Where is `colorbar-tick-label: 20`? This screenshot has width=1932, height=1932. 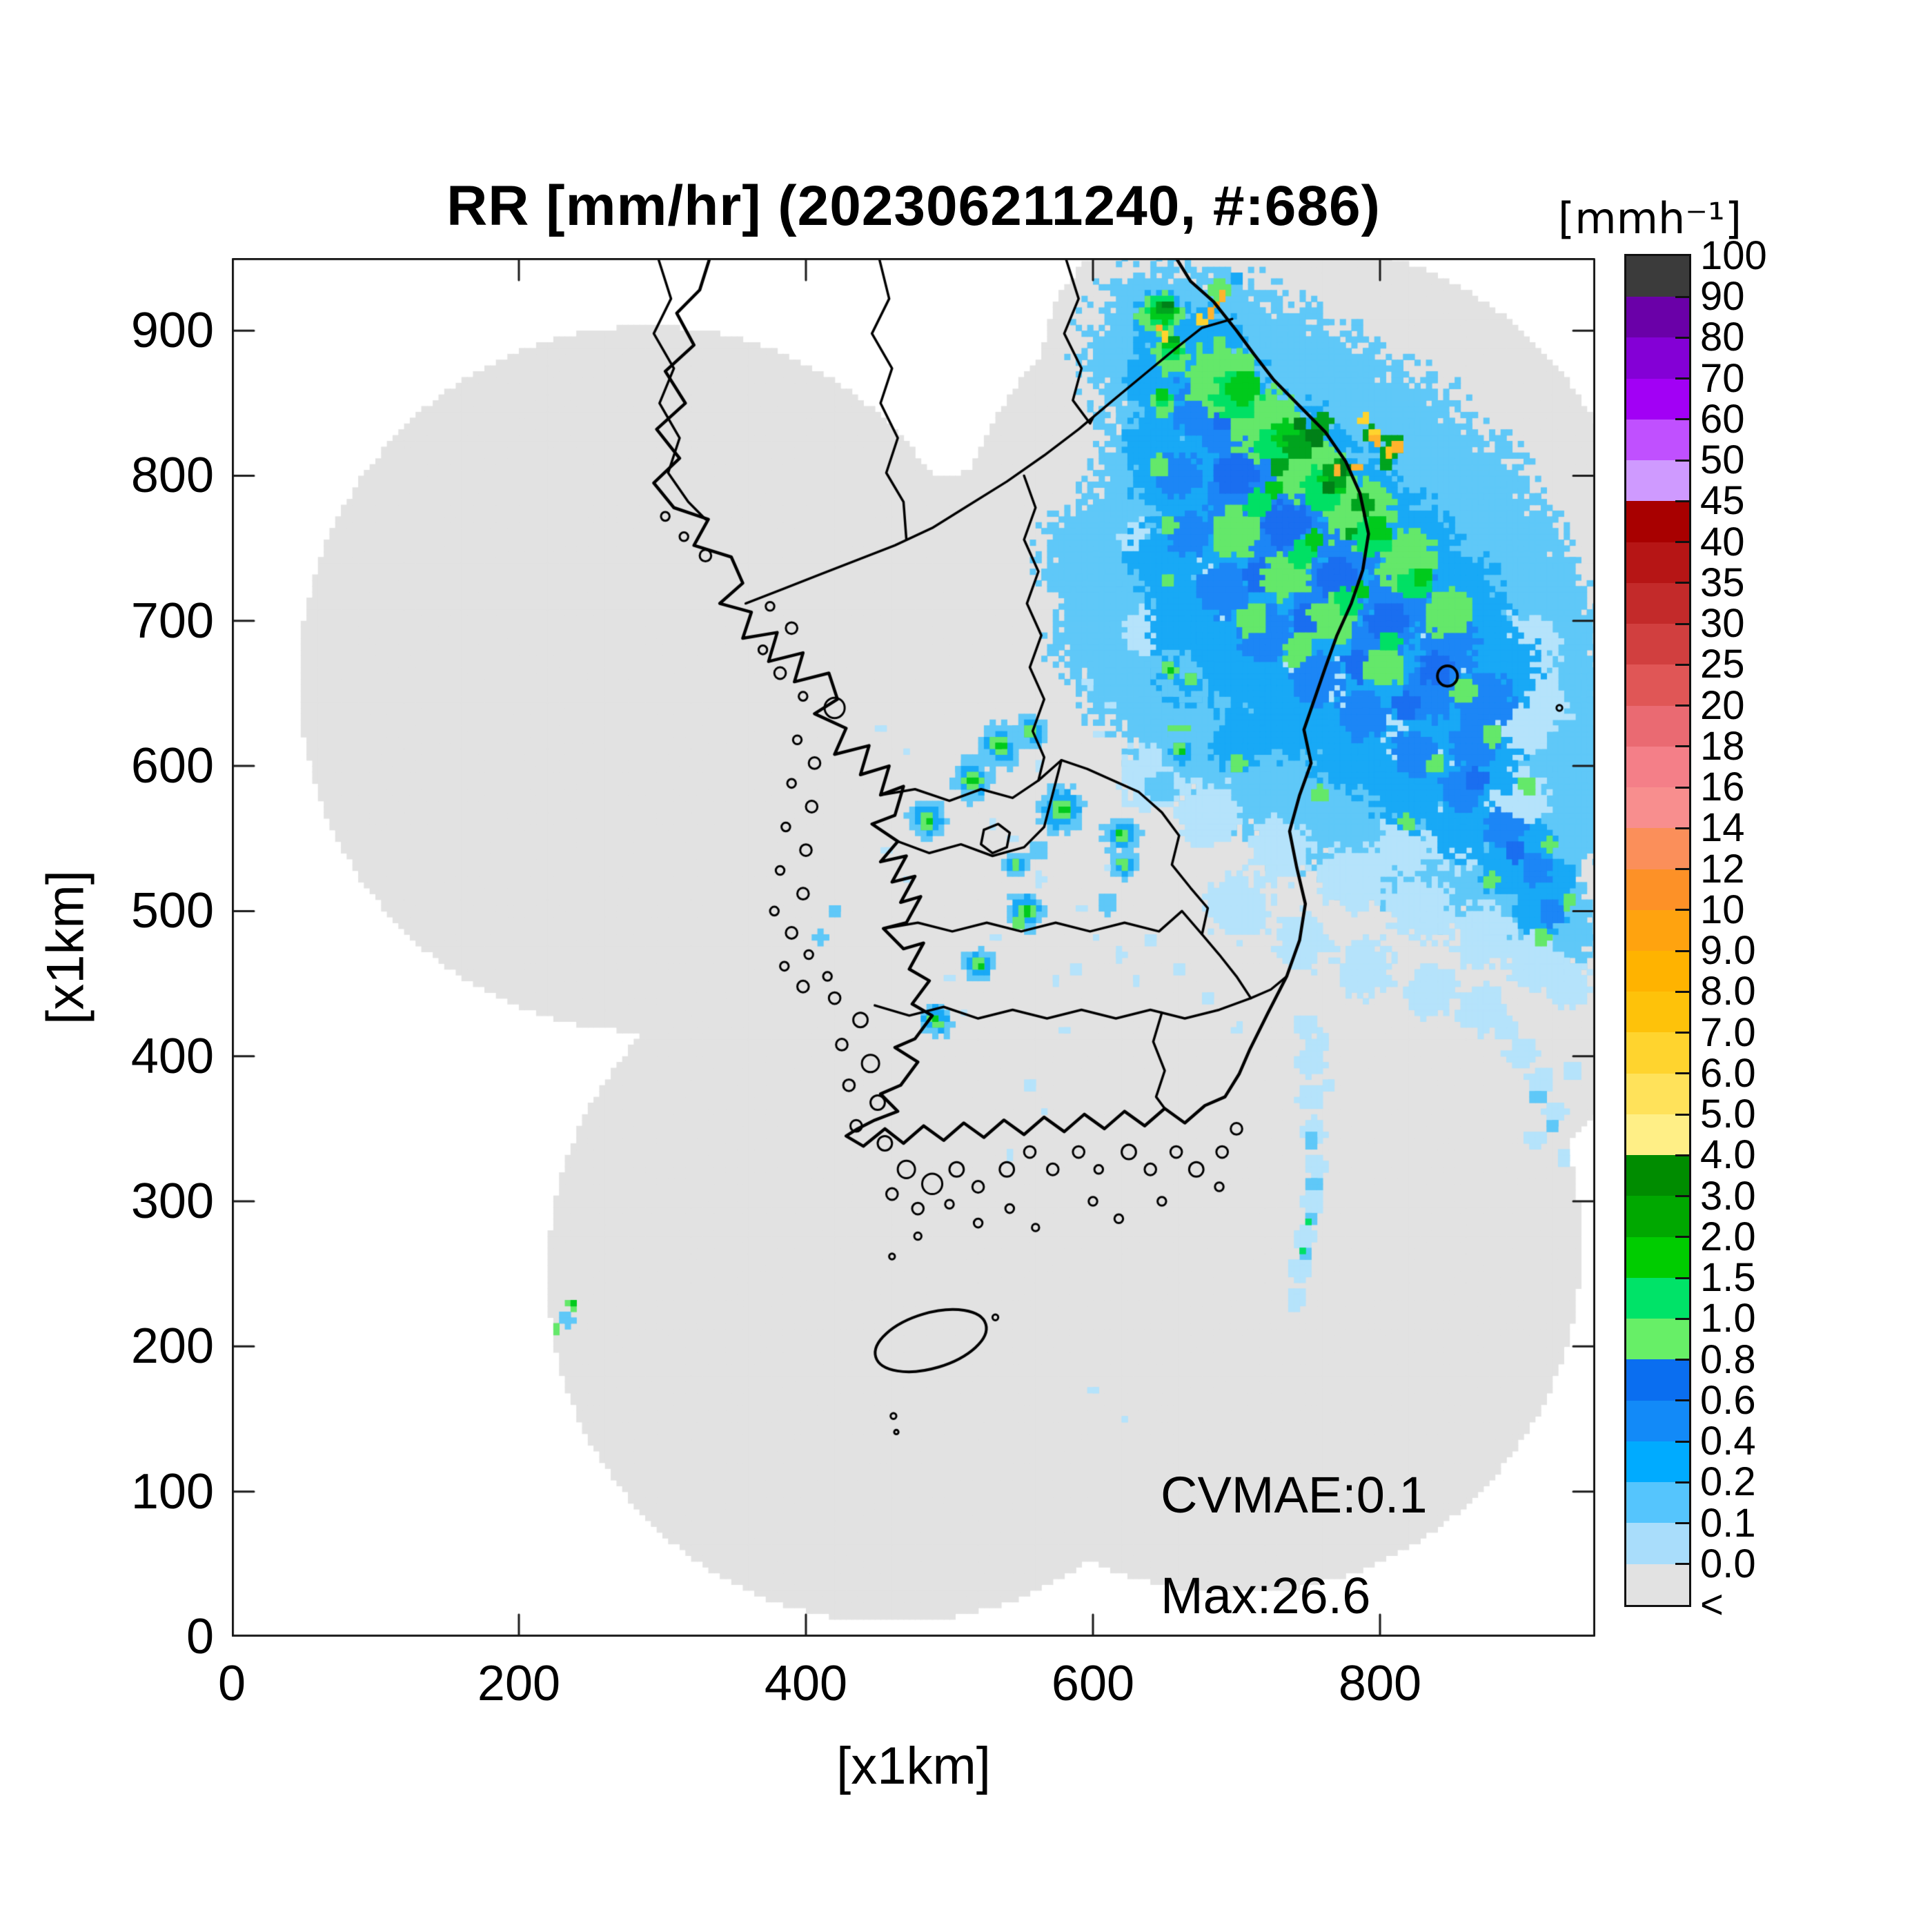 colorbar-tick-label: 20 is located at coordinates (1722, 705).